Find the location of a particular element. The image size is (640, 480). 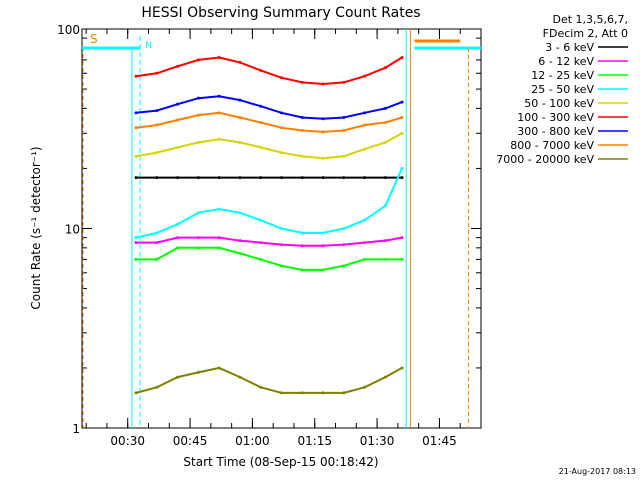

legend-label: 3 - 6 keV is located at coordinates (569, 47).